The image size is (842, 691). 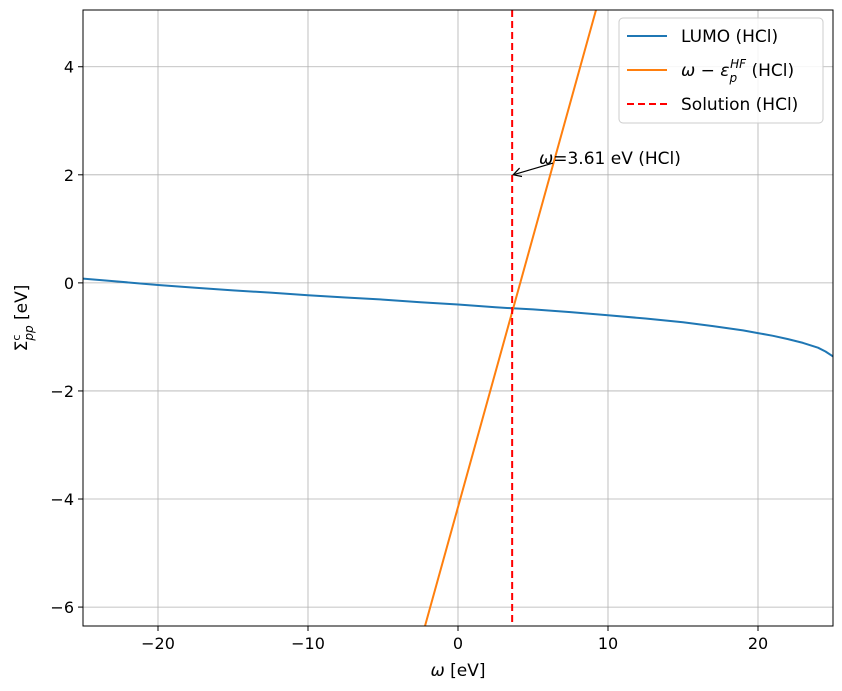 I want to click on legend-label-lumo: LUMO (HCl), so click(x=729, y=37).